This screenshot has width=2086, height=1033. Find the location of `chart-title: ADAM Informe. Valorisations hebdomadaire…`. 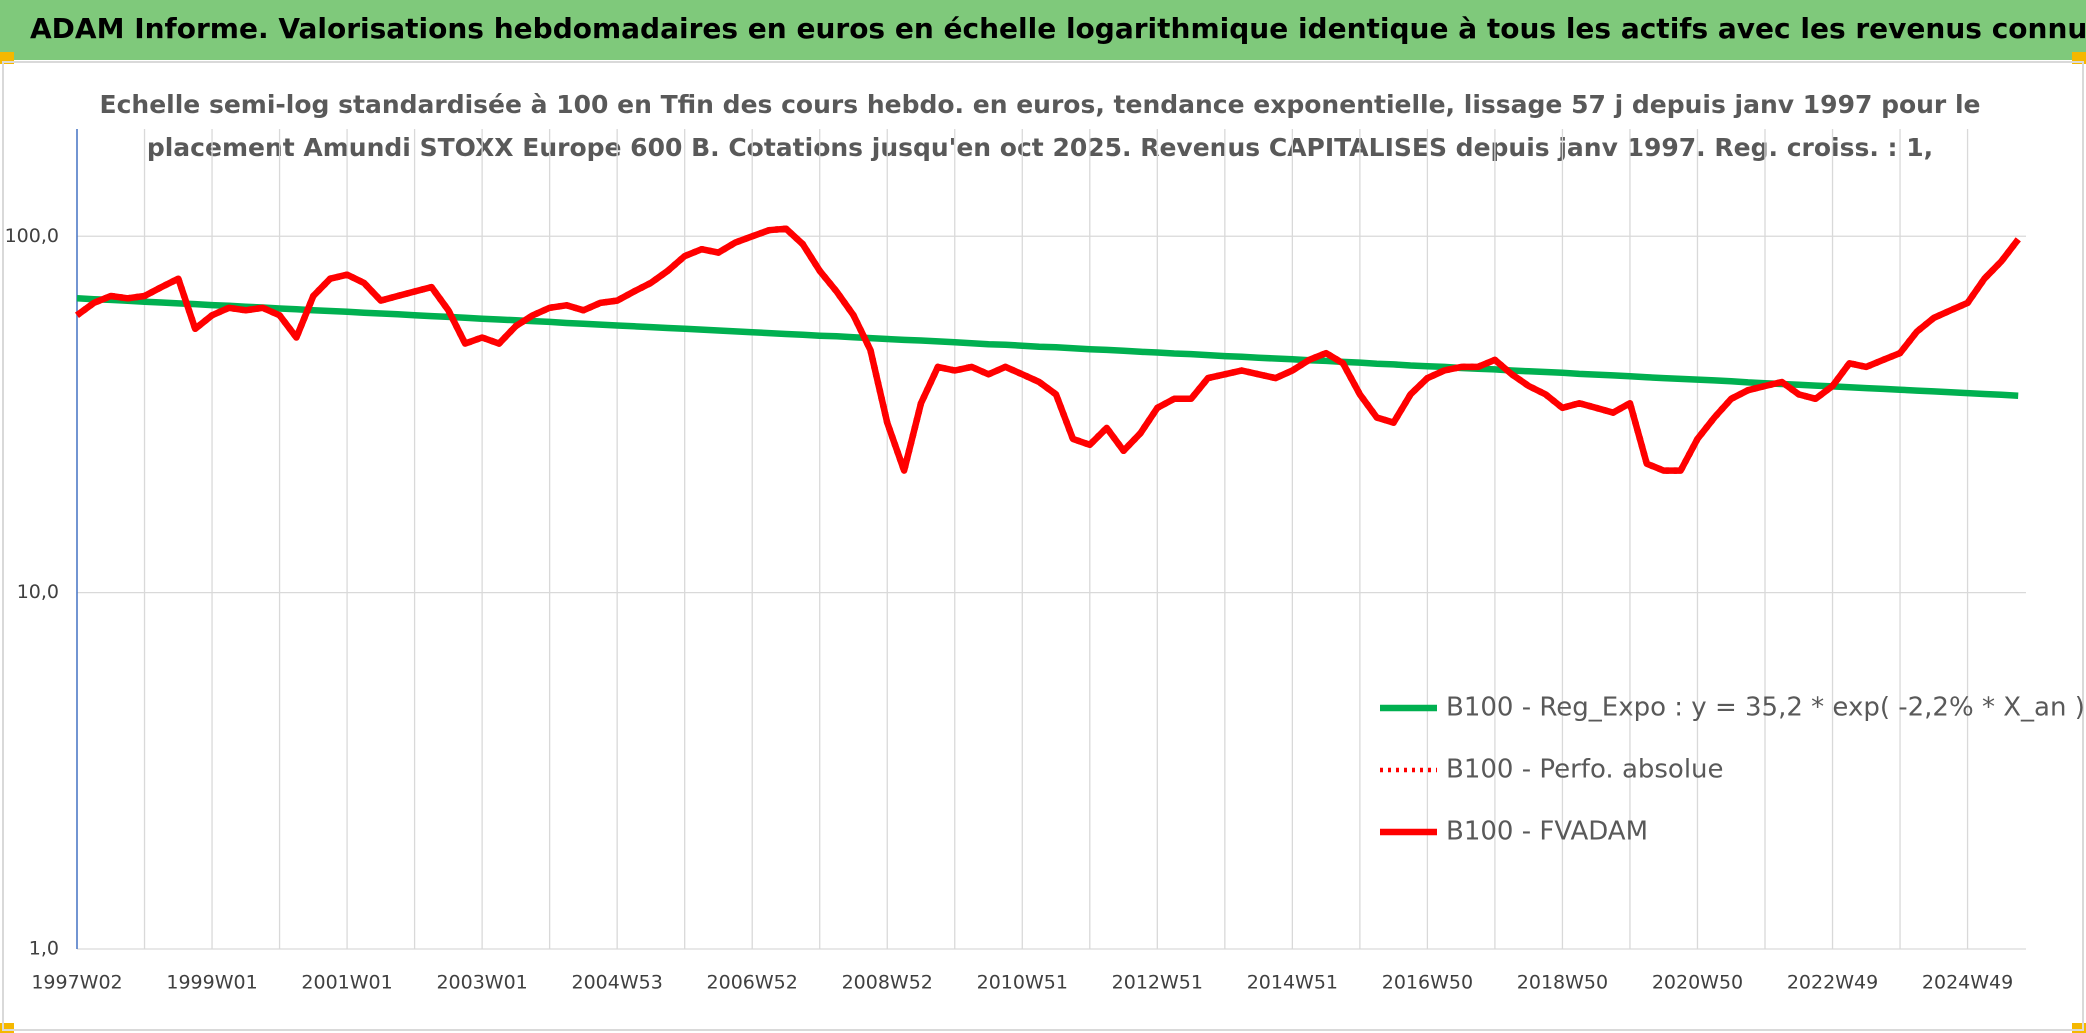

chart-title: ADAM Informe. Valorisations hebdomadaire… is located at coordinates (1058, 28).